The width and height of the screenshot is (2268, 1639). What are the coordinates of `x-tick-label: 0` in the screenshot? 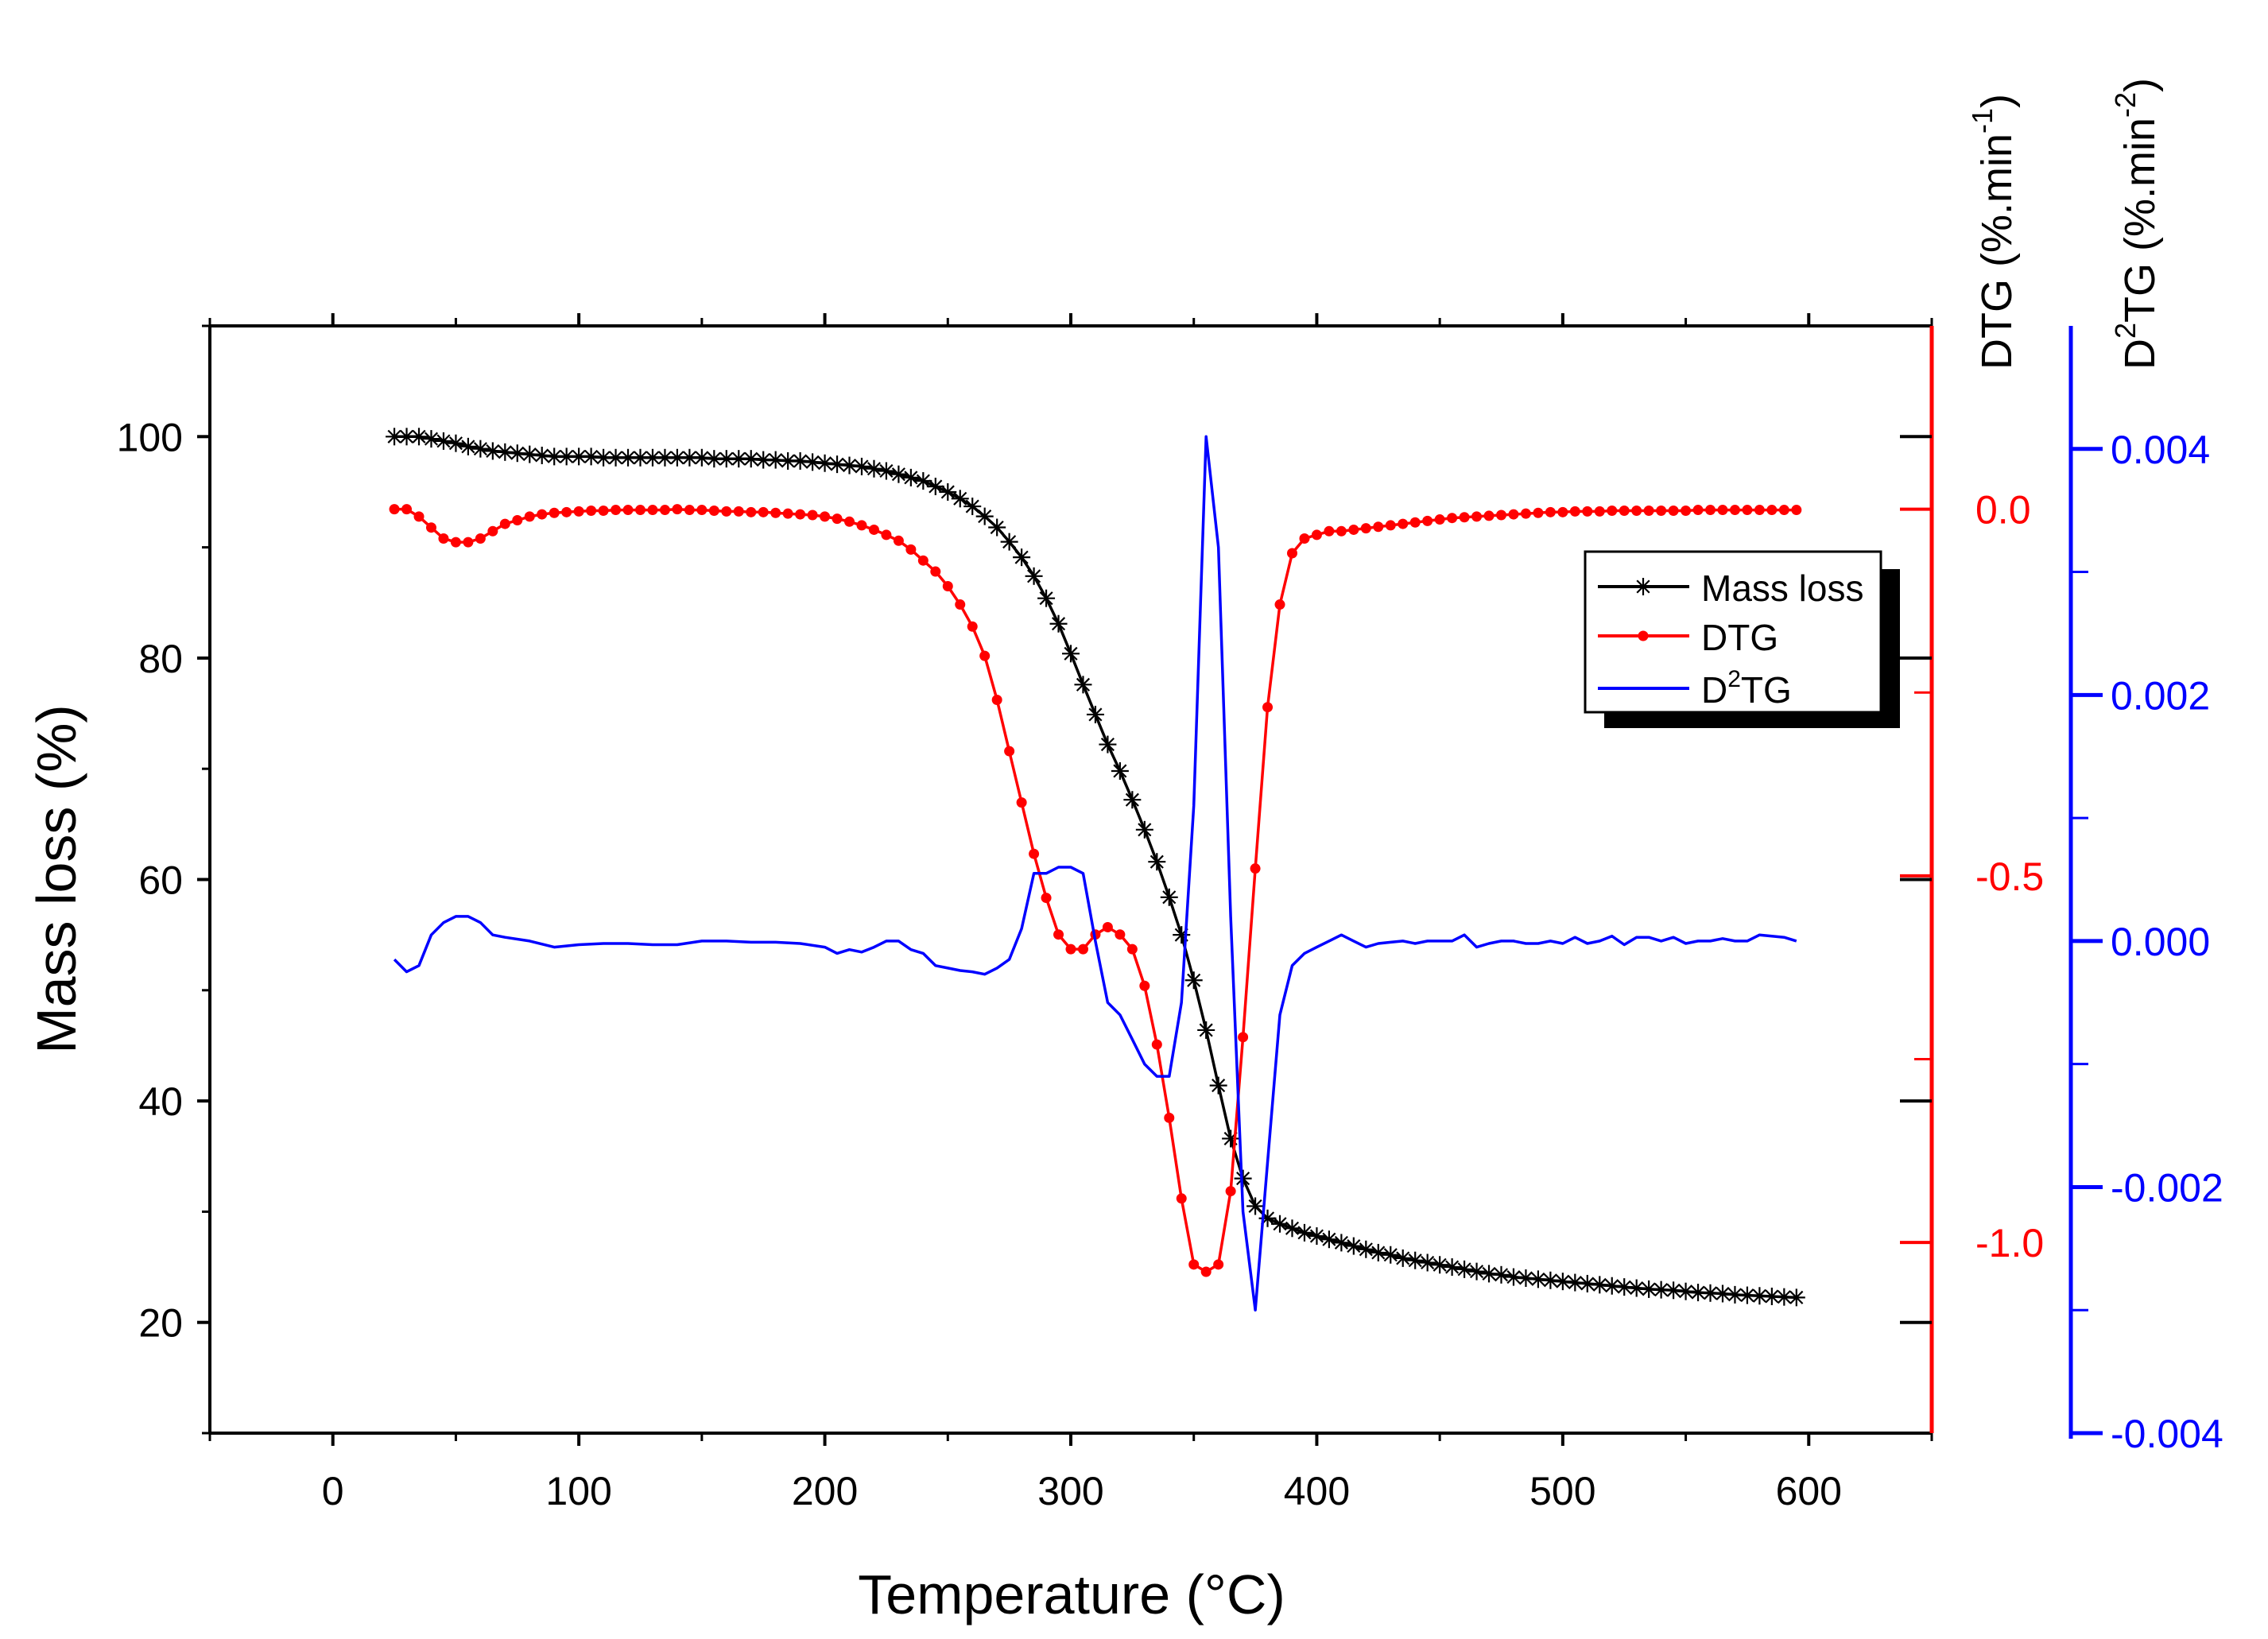 It's located at (333, 1491).